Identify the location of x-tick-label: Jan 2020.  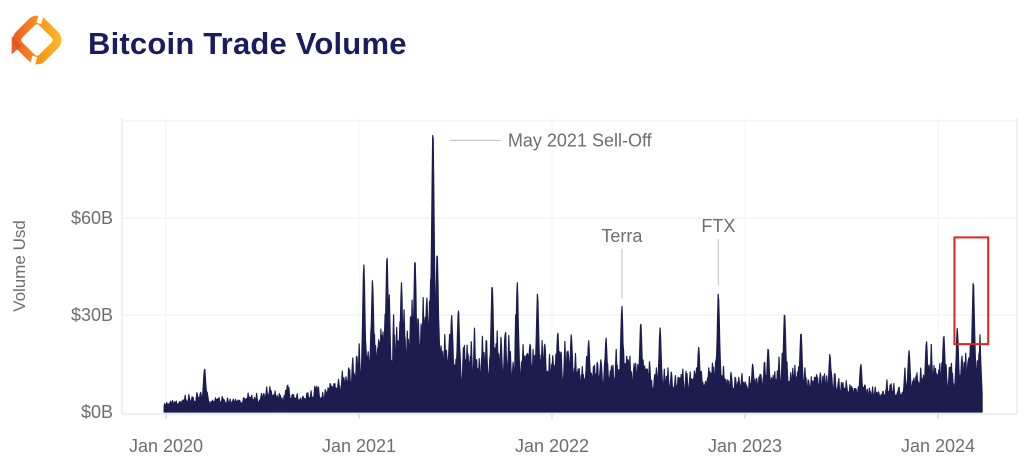
(166, 446).